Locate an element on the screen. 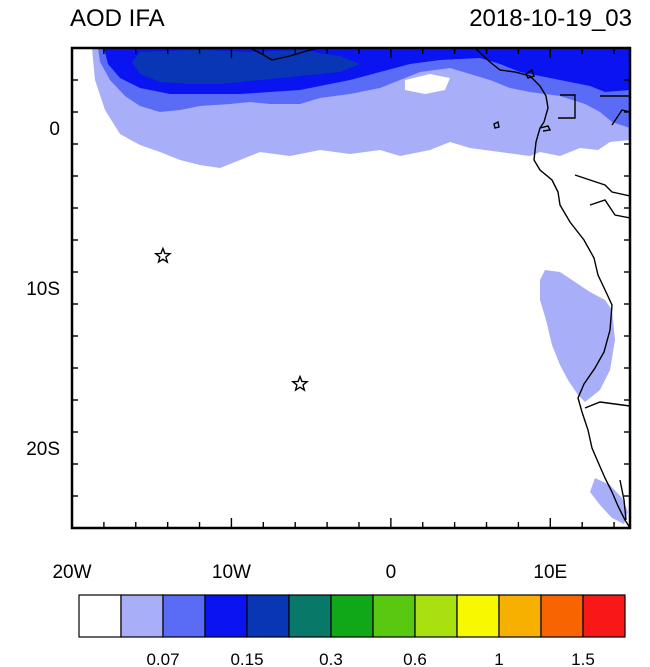 Image resolution: width=650 pixels, height=667 pixels. colorbar-label: 1.5 is located at coordinates (583, 658).